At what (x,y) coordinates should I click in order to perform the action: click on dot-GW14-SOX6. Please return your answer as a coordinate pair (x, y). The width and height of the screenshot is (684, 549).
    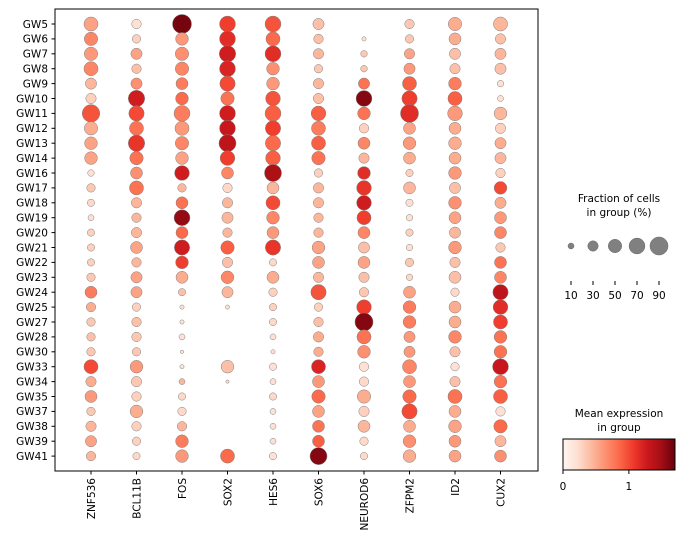
    Looking at the image, I should click on (318, 158).